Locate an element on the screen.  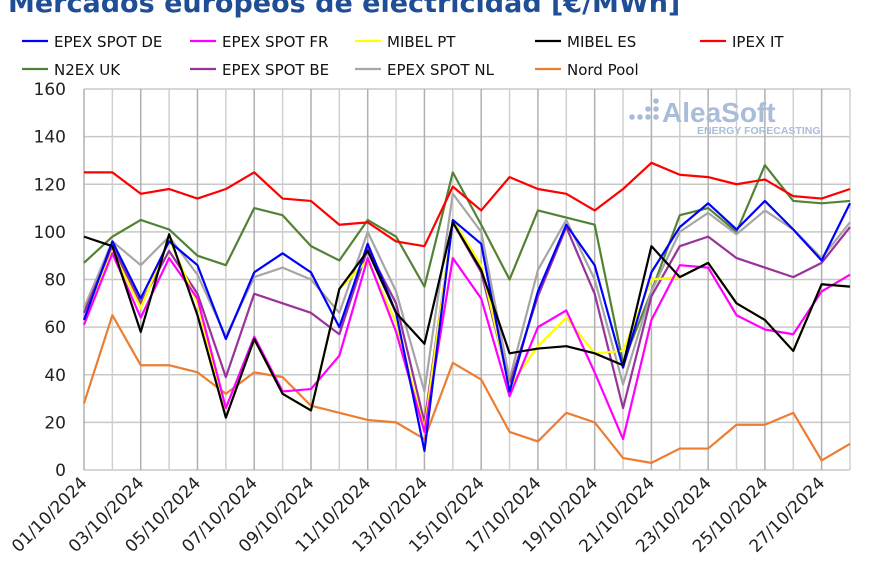
y-tick-label: 20 is located at coordinates (55, 423).